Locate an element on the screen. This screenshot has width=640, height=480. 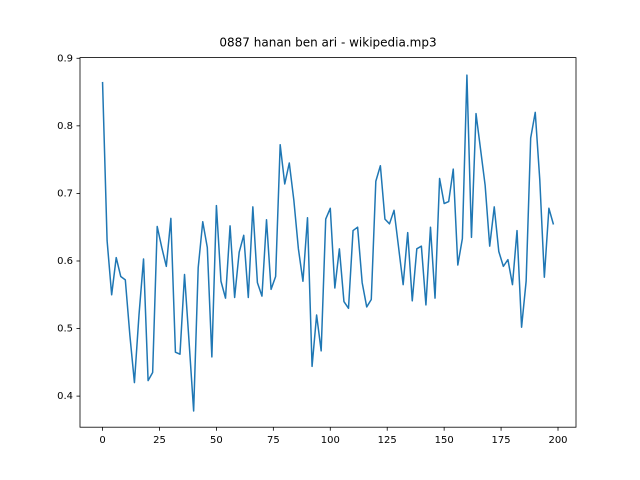
y-tick-label: 0.7 is located at coordinates (65, 193).